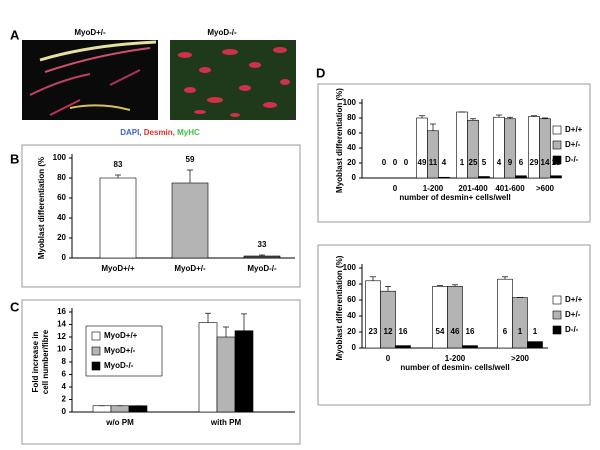 This screenshot has height=450, width=600. I want to click on legend-label: D+/+, so click(574, 129).